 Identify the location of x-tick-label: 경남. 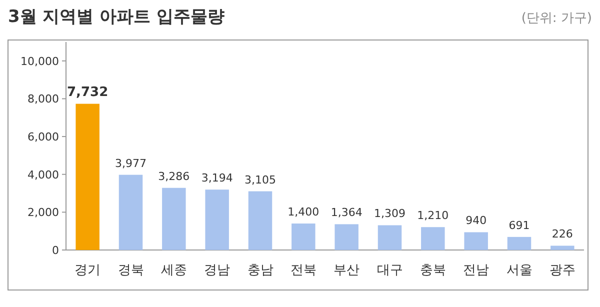
(217, 270).